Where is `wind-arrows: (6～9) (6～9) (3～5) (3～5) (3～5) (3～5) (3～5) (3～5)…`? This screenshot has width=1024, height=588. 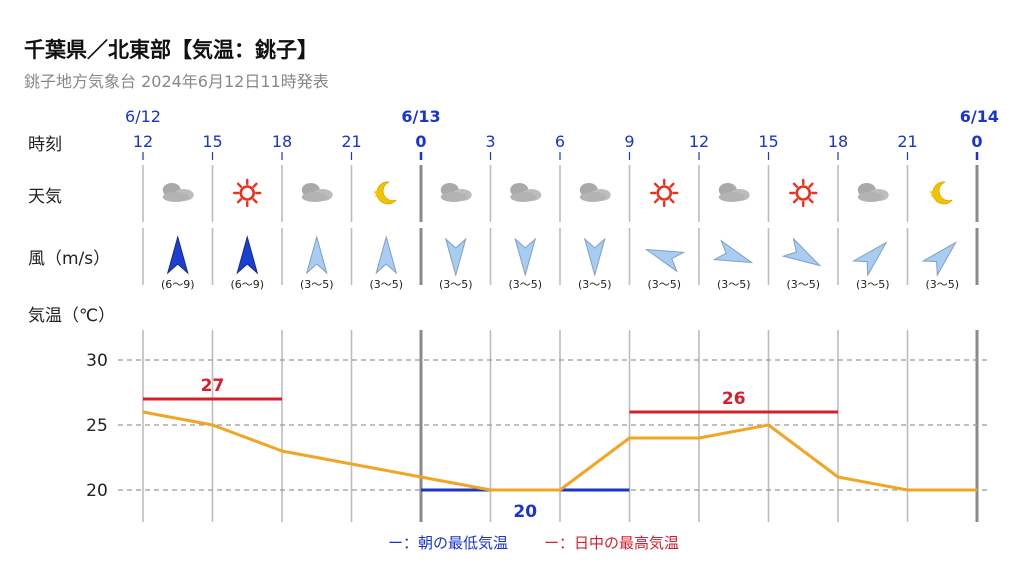 wind-arrows: (6～9) (6～9) (3～5) (3～5) (3～5) (3～5) (3～5) (3～5)… is located at coordinates (560, 263).